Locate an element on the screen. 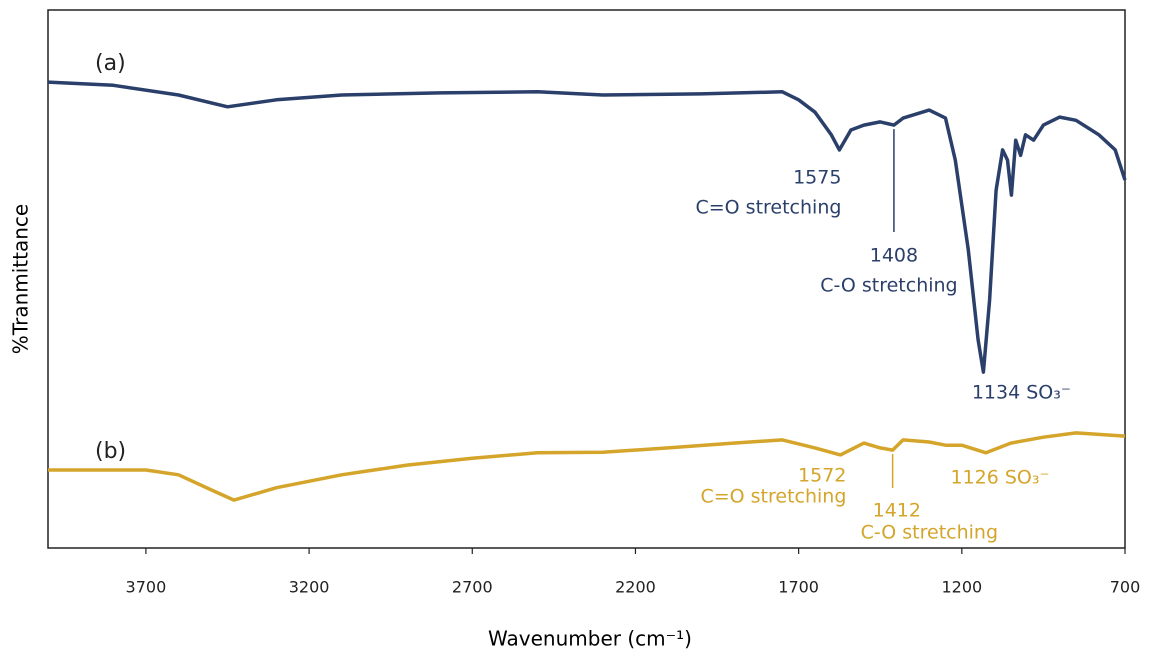 The width and height of the screenshot is (1156, 662). spectrum-line is located at coordinates (587, 466).